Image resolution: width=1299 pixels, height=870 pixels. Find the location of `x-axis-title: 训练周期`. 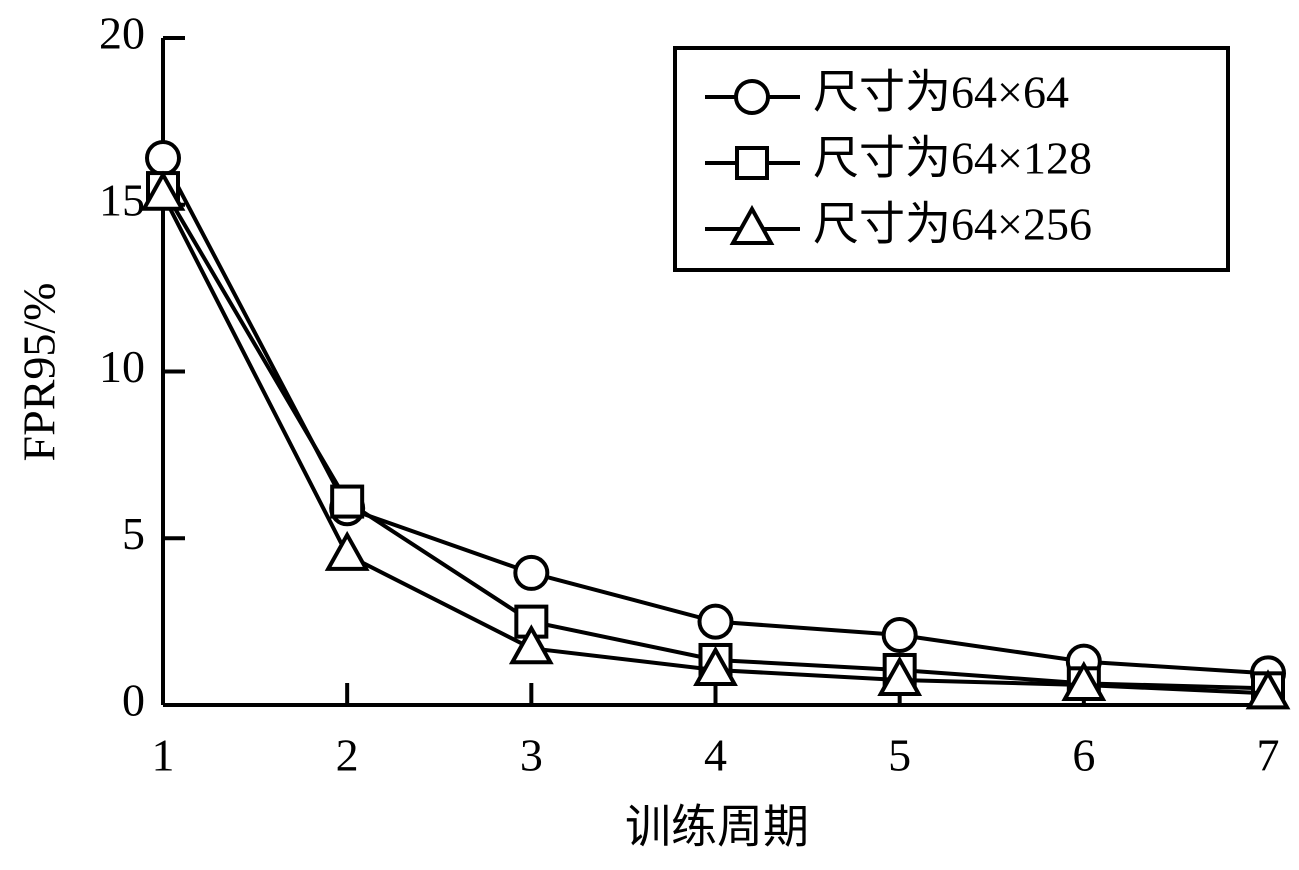

x-axis-title: 训练周期 is located at coordinates (717, 827).